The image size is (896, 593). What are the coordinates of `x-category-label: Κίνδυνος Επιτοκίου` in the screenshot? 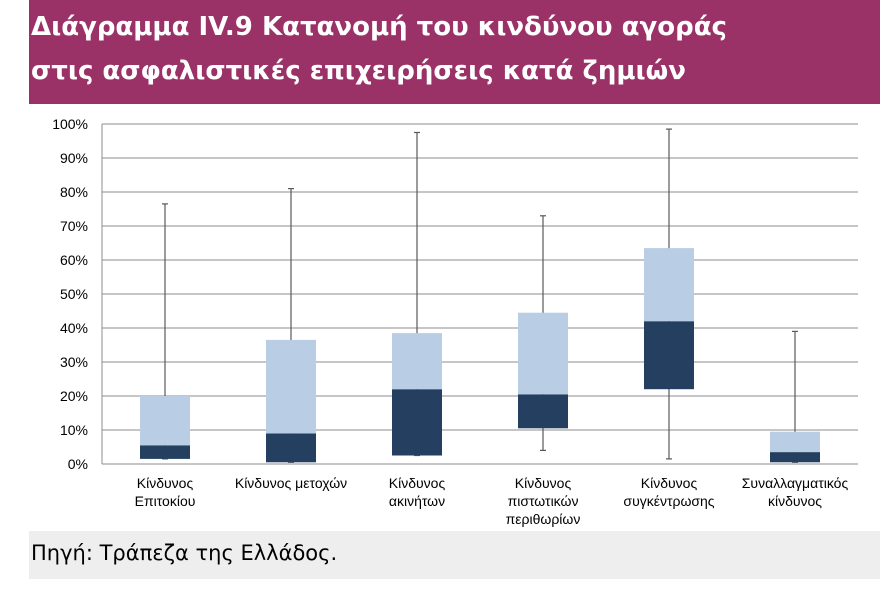 It's located at (165, 492).